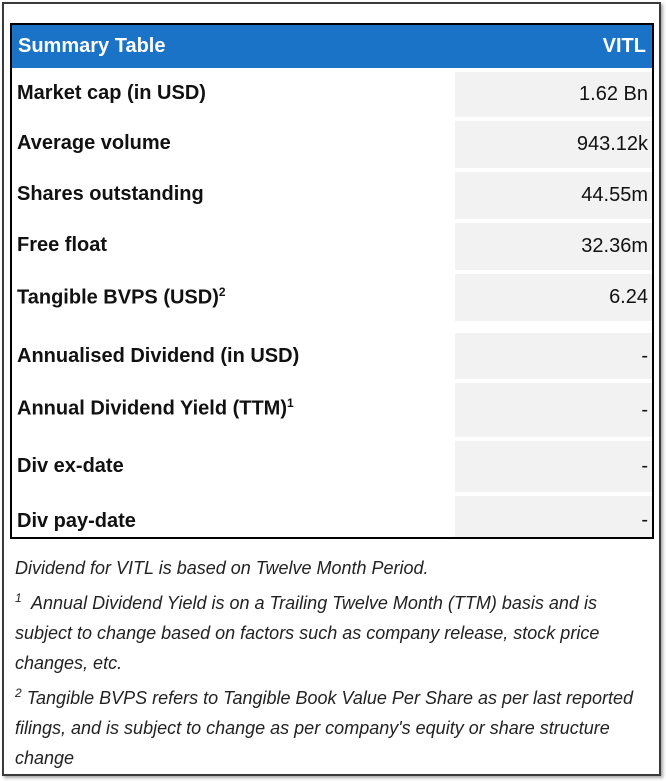 This screenshot has height=781, width=666. What do you see at coordinates (62, 245) in the screenshot?
I see `row-label: Free float` at bounding box center [62, 245].